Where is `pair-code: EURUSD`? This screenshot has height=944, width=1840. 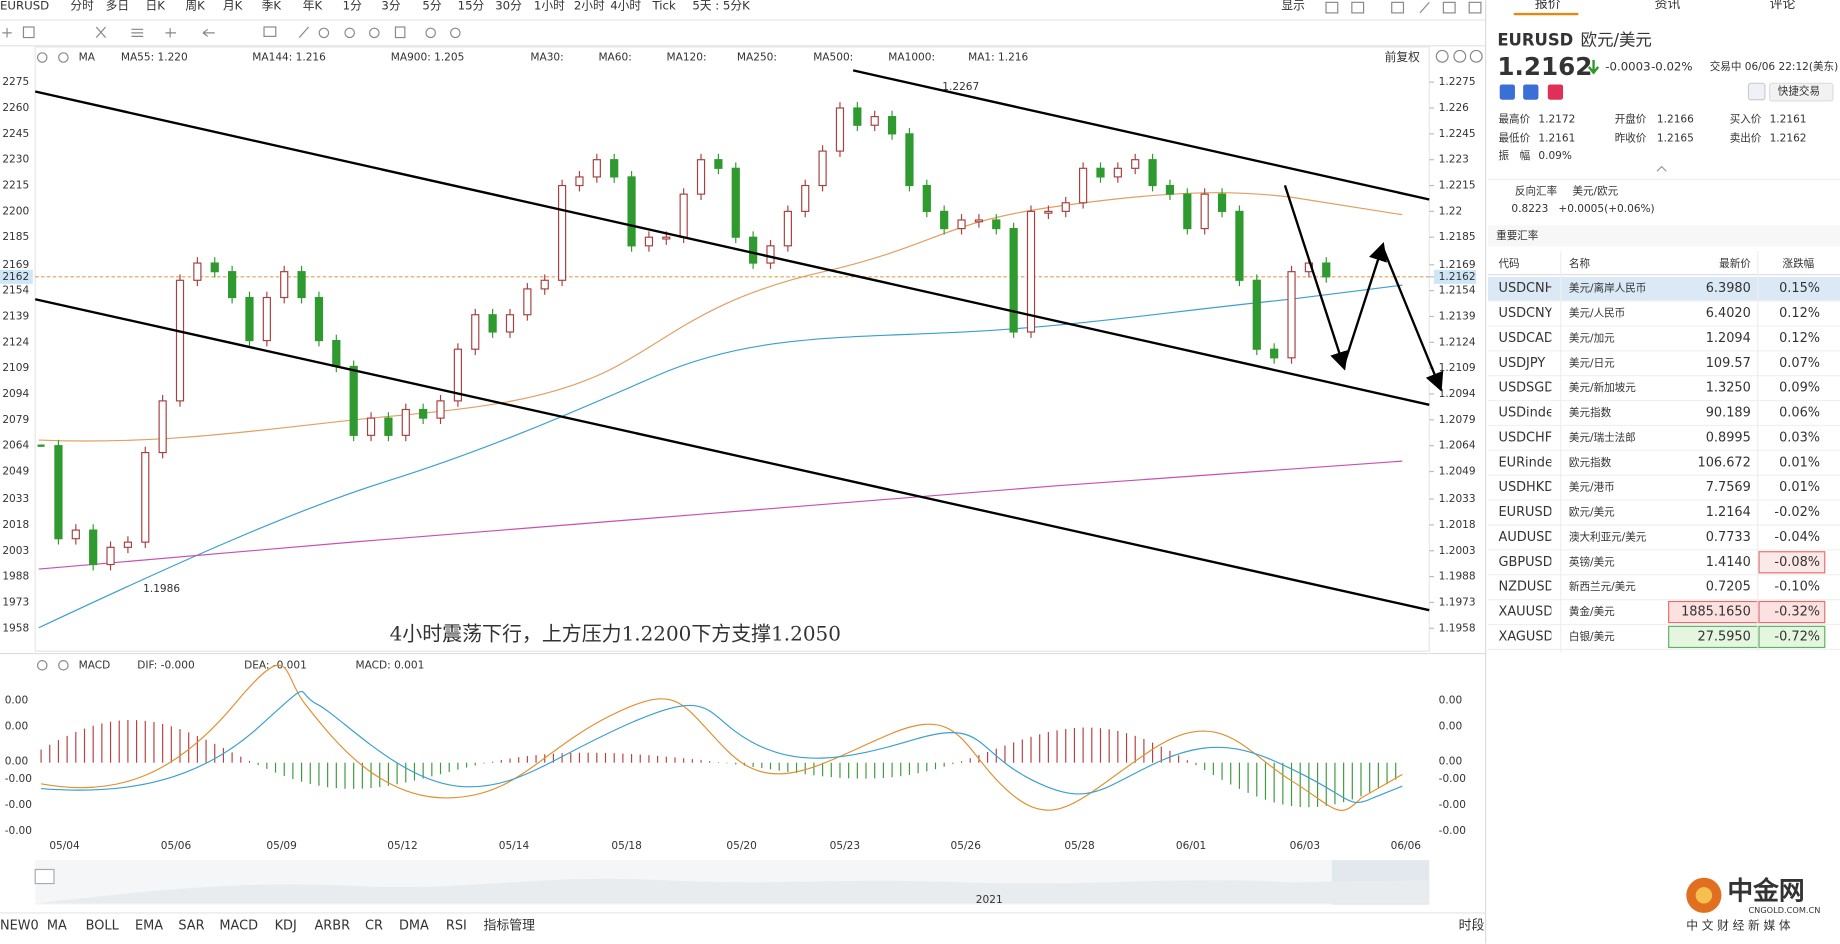
pair-code: EURUSD is located at coordinates (1526, 512).